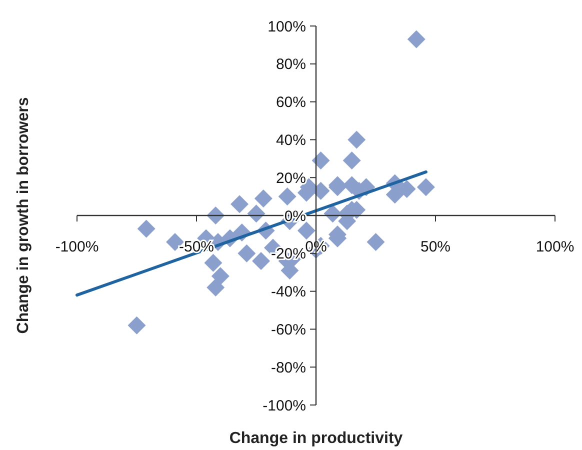  Describe the element at coordinates (291, 65) in the screenshot. I see `y-tick-label: 80%` at that location.